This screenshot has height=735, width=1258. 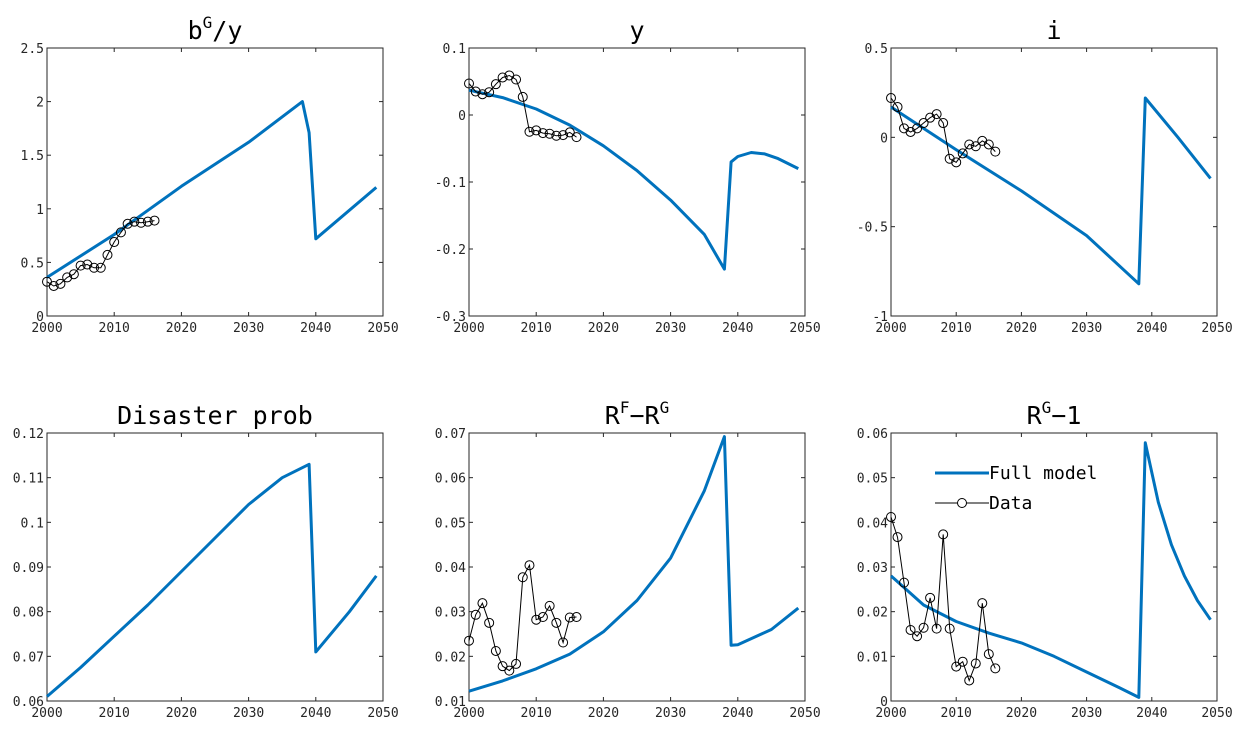 I want to click on legend: Full model Data, so click(x=1016, y=488).